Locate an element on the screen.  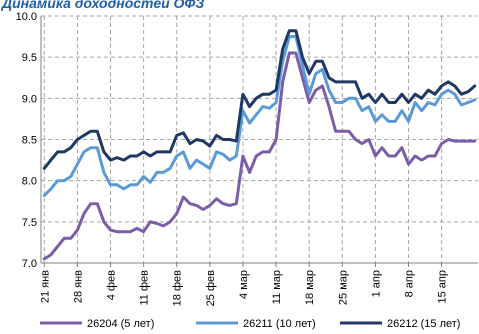
x-tick-label: 18 фев is located at coordinates (178, 288).